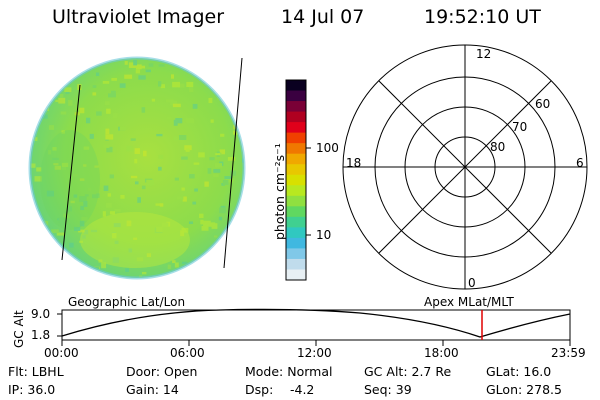 The image size is (600, 400). What do you see at coordinates (580, 163) in the screenshot?
I see `polar-label-6: 6` at bounding box center [580, 163].